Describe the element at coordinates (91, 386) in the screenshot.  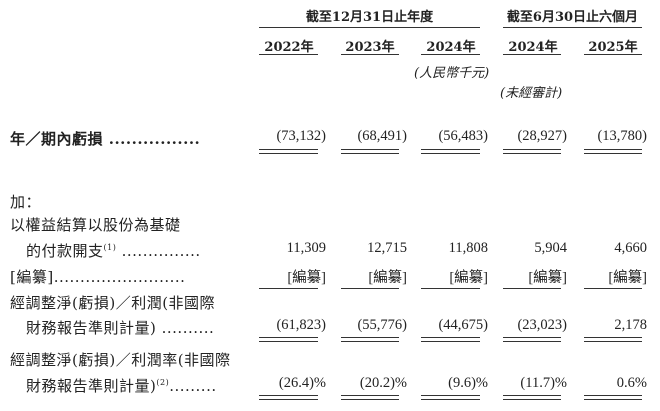
I see `label-text: 財務報告準則計量)` at that location.